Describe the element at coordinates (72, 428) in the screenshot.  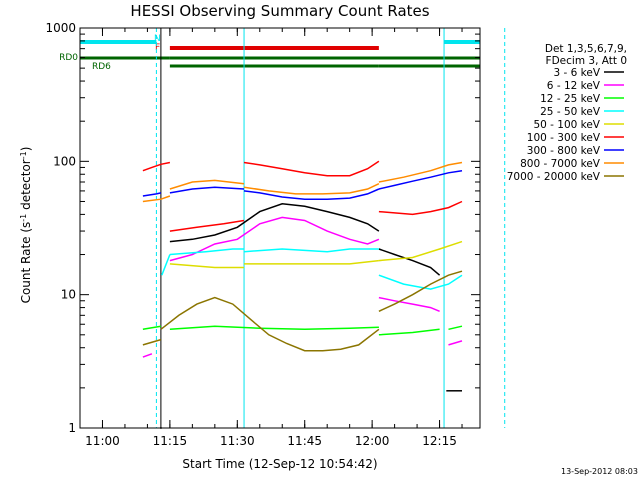
I see `y-tick-label-0: 1` at that location.